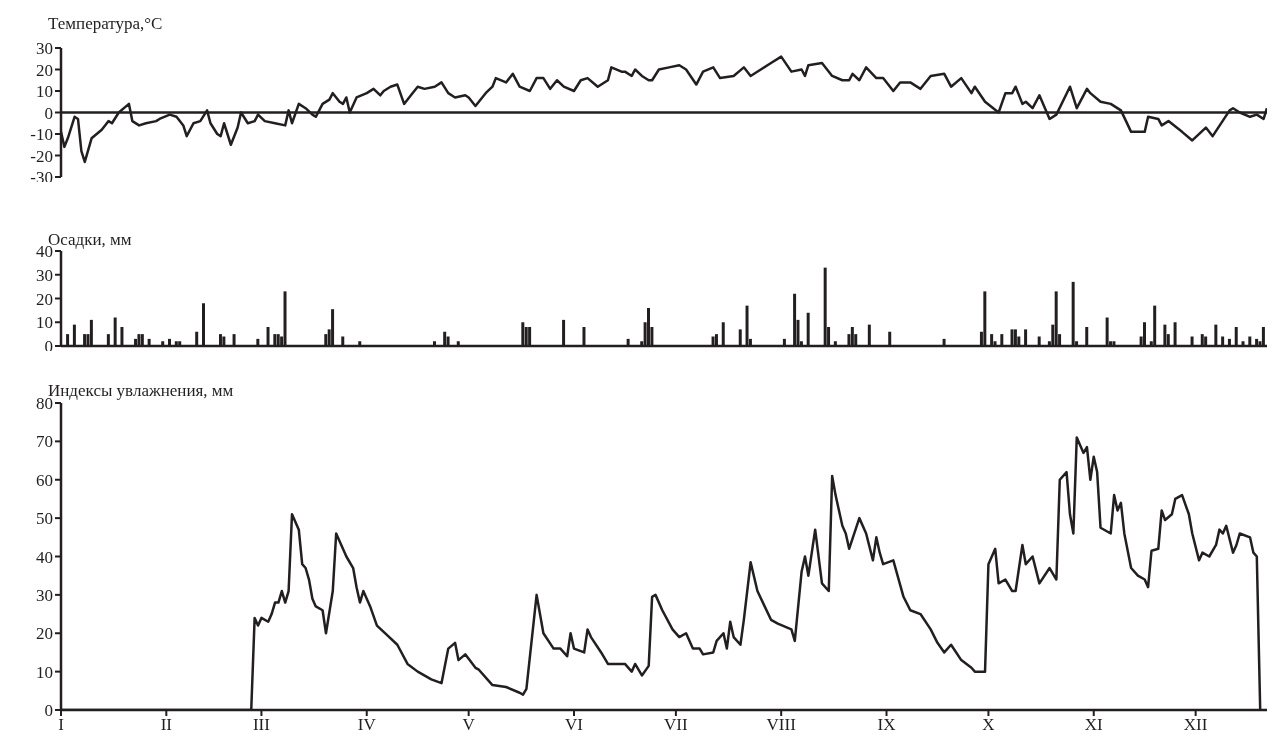 The image size is (1279, 746). What do you see at coordinates (44, 442) in the screenshot?
I see `y-tick-label: 70` at bounding box center [44, 442].